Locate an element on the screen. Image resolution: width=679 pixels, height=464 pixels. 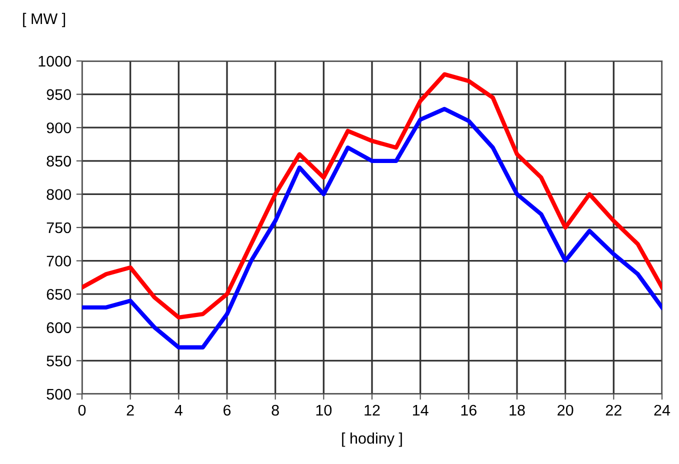
y-tick-label: 550 is located at coordinates (58, 361).